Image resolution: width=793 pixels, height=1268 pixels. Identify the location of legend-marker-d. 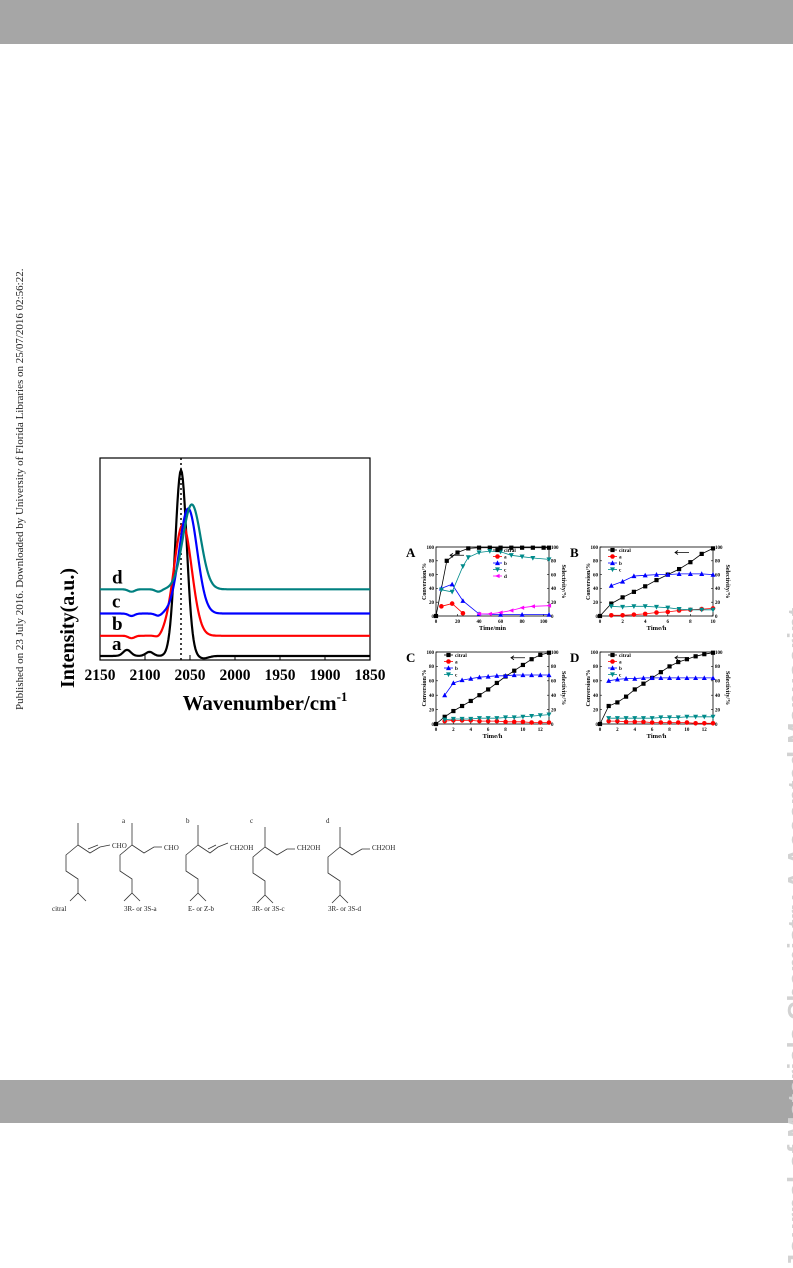
(497, 576).